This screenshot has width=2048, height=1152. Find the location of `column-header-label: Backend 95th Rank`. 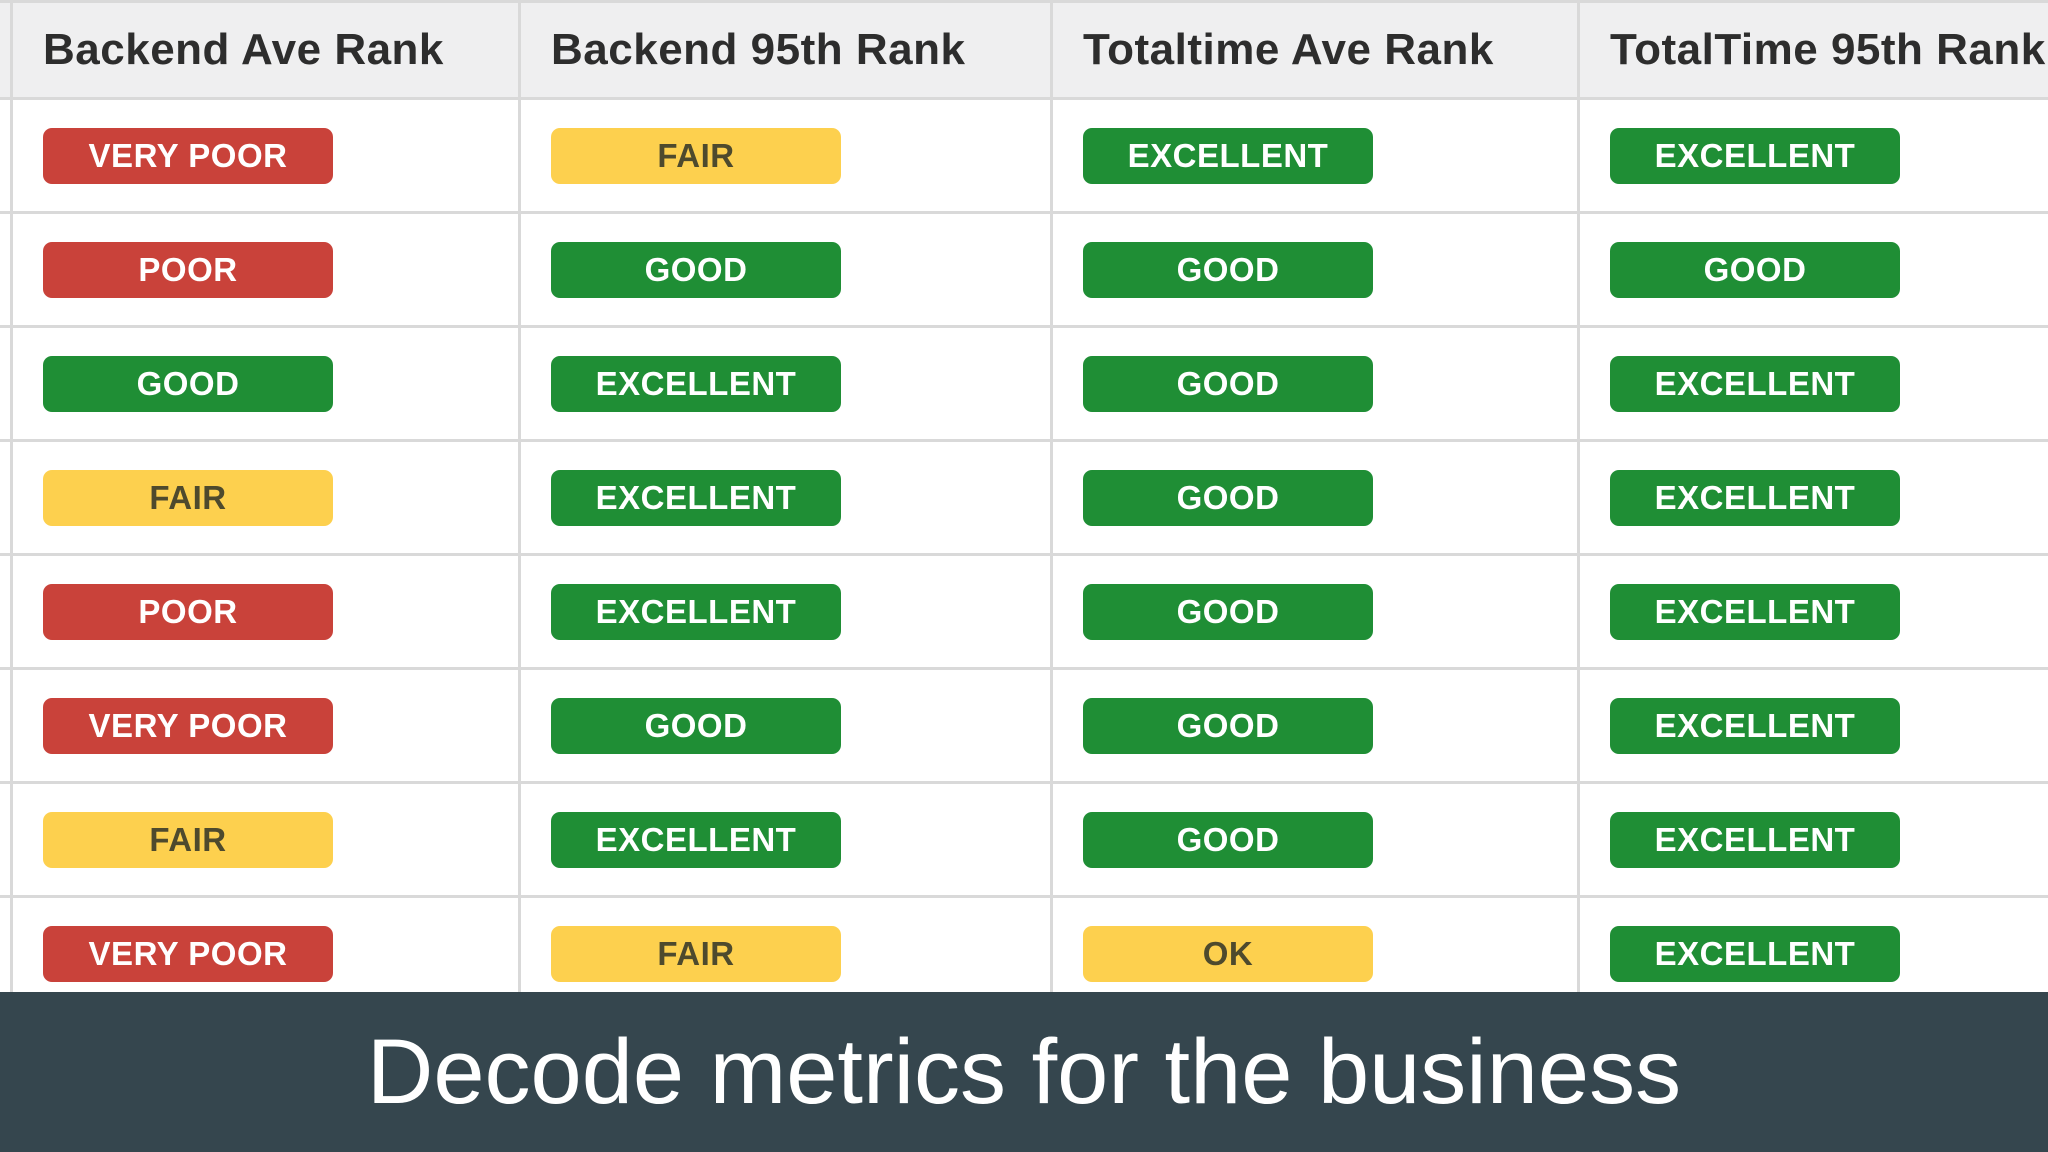

column-header-label: Backend 95th Rank is located at coordinates (758, 49).